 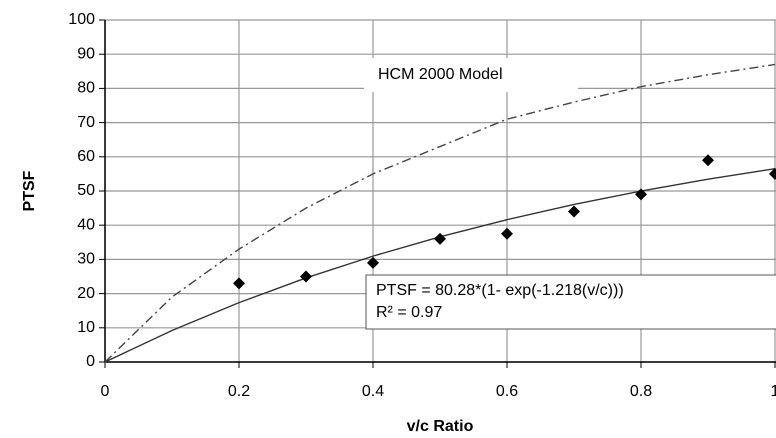 I want to click on y-tick-label: 20, so click(x=86, y=293).